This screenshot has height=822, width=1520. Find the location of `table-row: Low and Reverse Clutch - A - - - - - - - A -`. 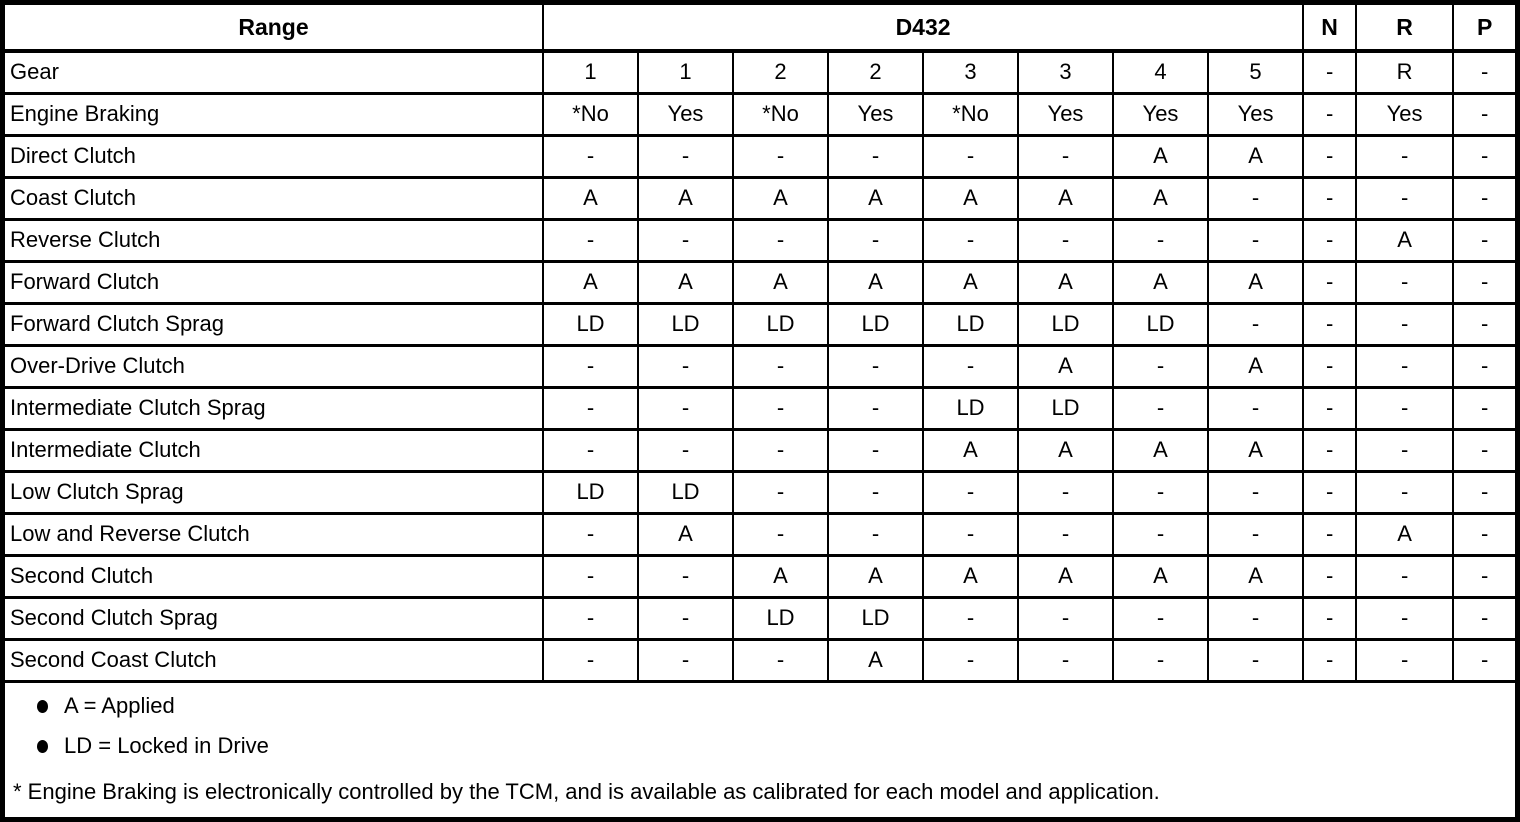

table-row: Low and Reverse Clutch - A - - - - - - - A - is located at coordinates (760, 534).